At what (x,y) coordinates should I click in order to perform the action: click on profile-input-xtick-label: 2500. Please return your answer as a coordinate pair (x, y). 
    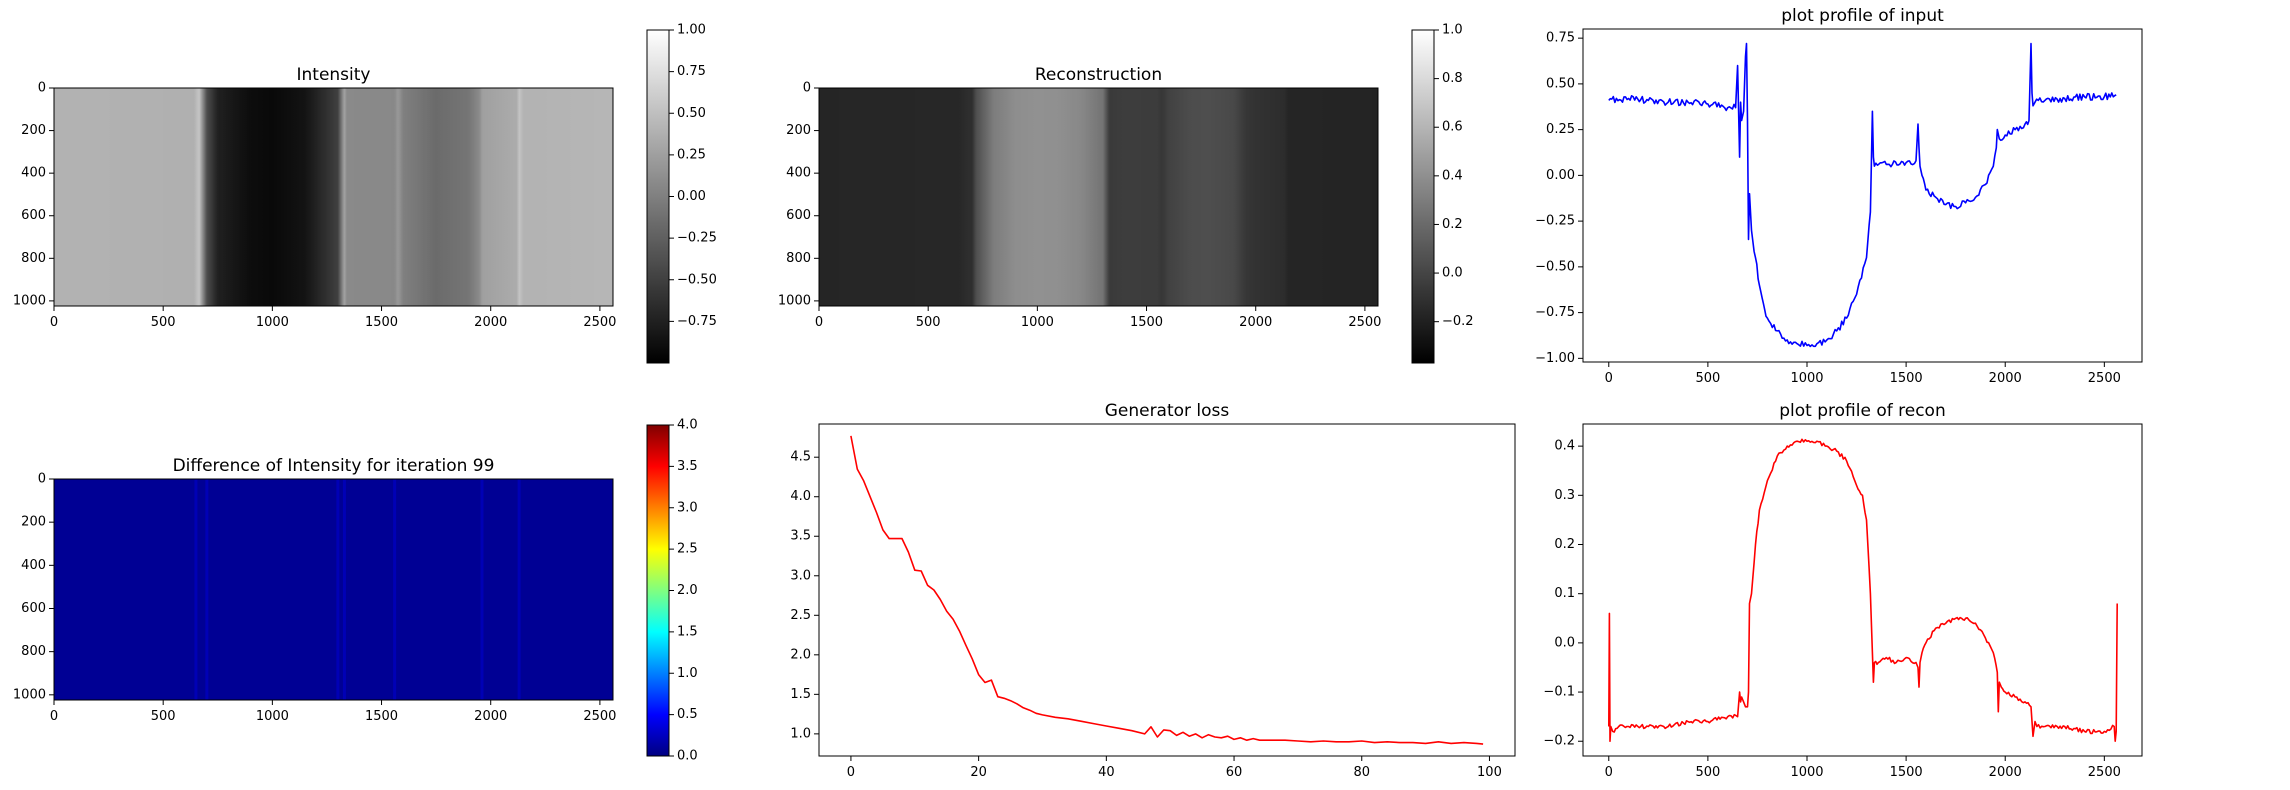
    Looking at the image, I should click on (2104, 378).